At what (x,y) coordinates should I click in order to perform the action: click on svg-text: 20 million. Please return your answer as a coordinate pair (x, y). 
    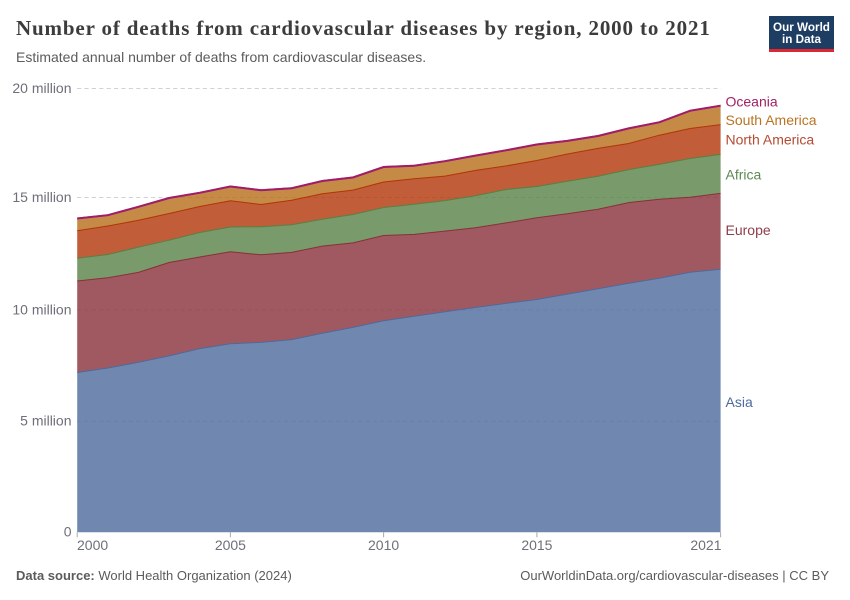
    Looking at the image, I should click on (41, 88).